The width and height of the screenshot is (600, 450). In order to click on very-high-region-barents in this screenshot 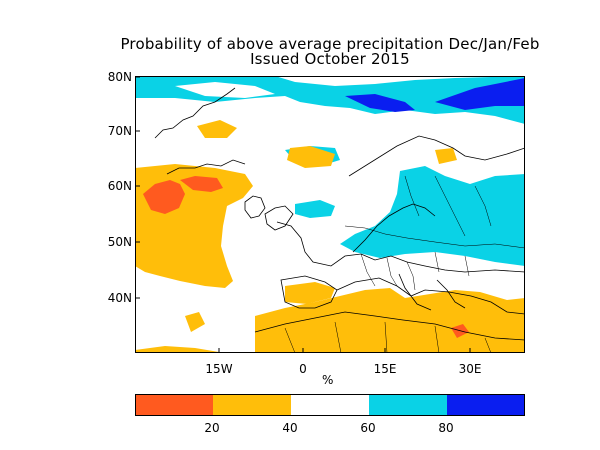, I will do `click(480, 94)`.